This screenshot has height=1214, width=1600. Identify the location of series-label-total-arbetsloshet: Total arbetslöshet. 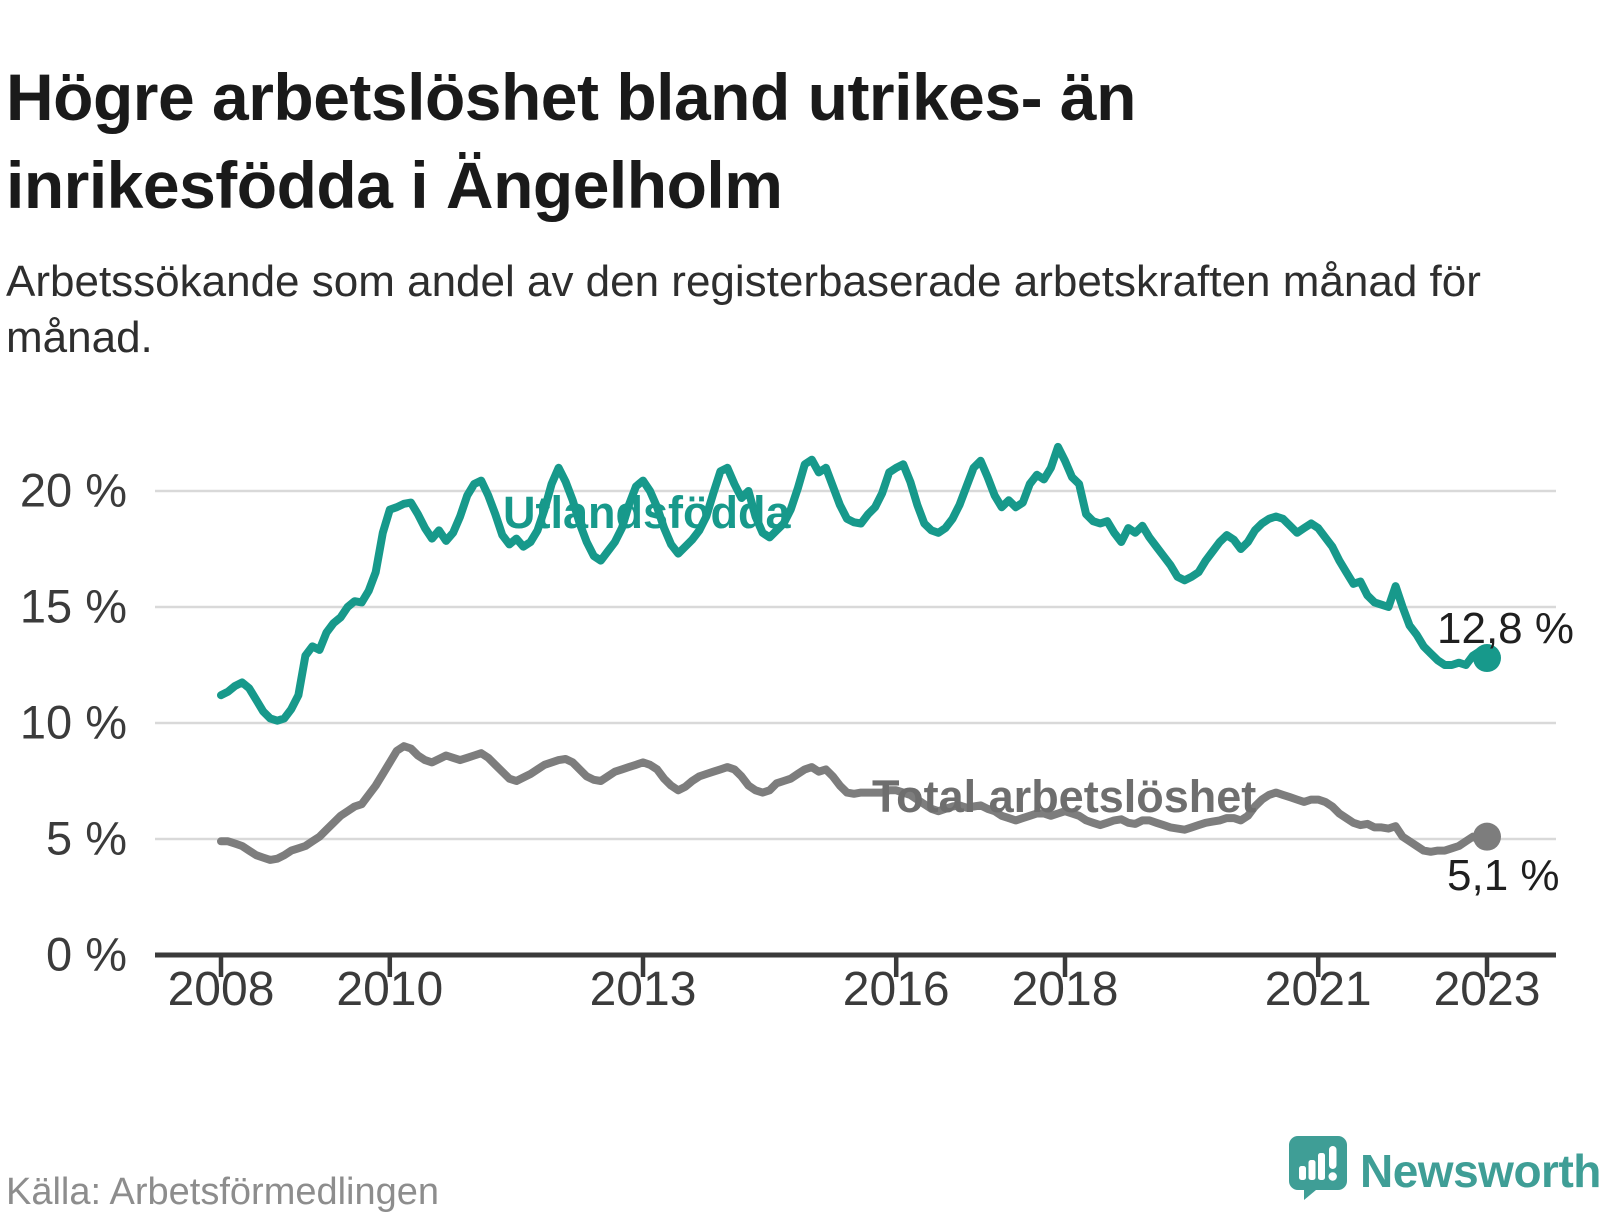
(1064, 796).